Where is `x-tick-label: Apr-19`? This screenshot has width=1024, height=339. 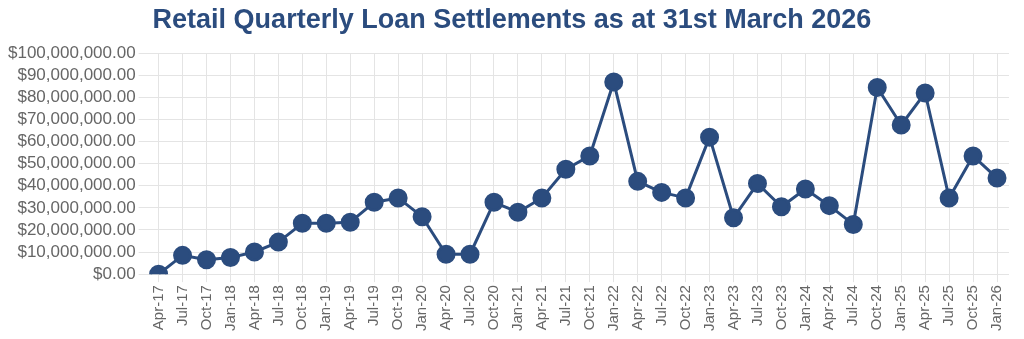
x-tick-label: Apr-19 is located at coordinates (349, 308).